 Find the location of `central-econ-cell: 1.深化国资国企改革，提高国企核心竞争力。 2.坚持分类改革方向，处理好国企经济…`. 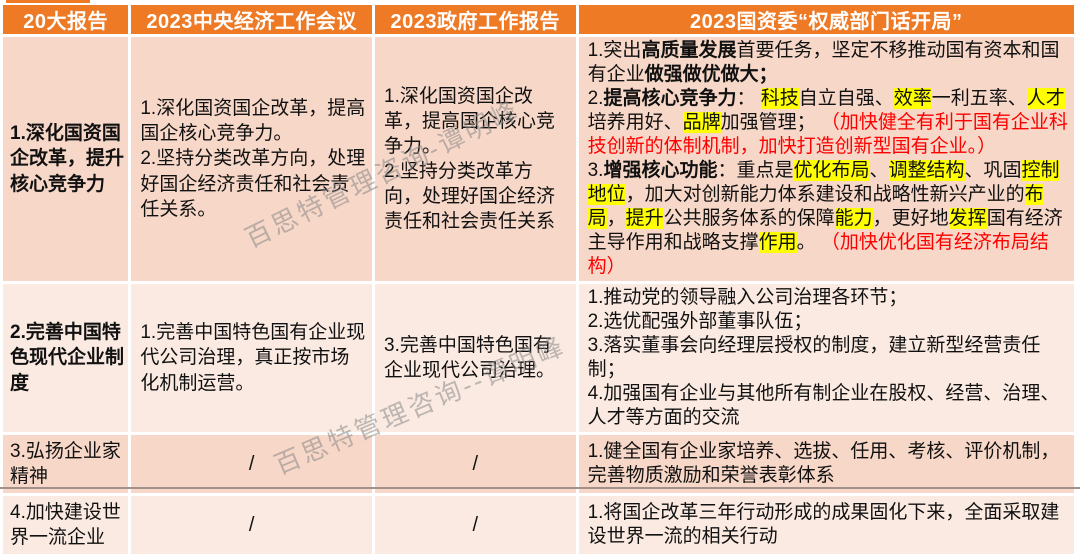

central-econ-cell: 1.深化国资国企改革，提高国企核心竞争力。 2.坚持分类改革方向，处理好国企经济… is located at coordinates (252, 159).